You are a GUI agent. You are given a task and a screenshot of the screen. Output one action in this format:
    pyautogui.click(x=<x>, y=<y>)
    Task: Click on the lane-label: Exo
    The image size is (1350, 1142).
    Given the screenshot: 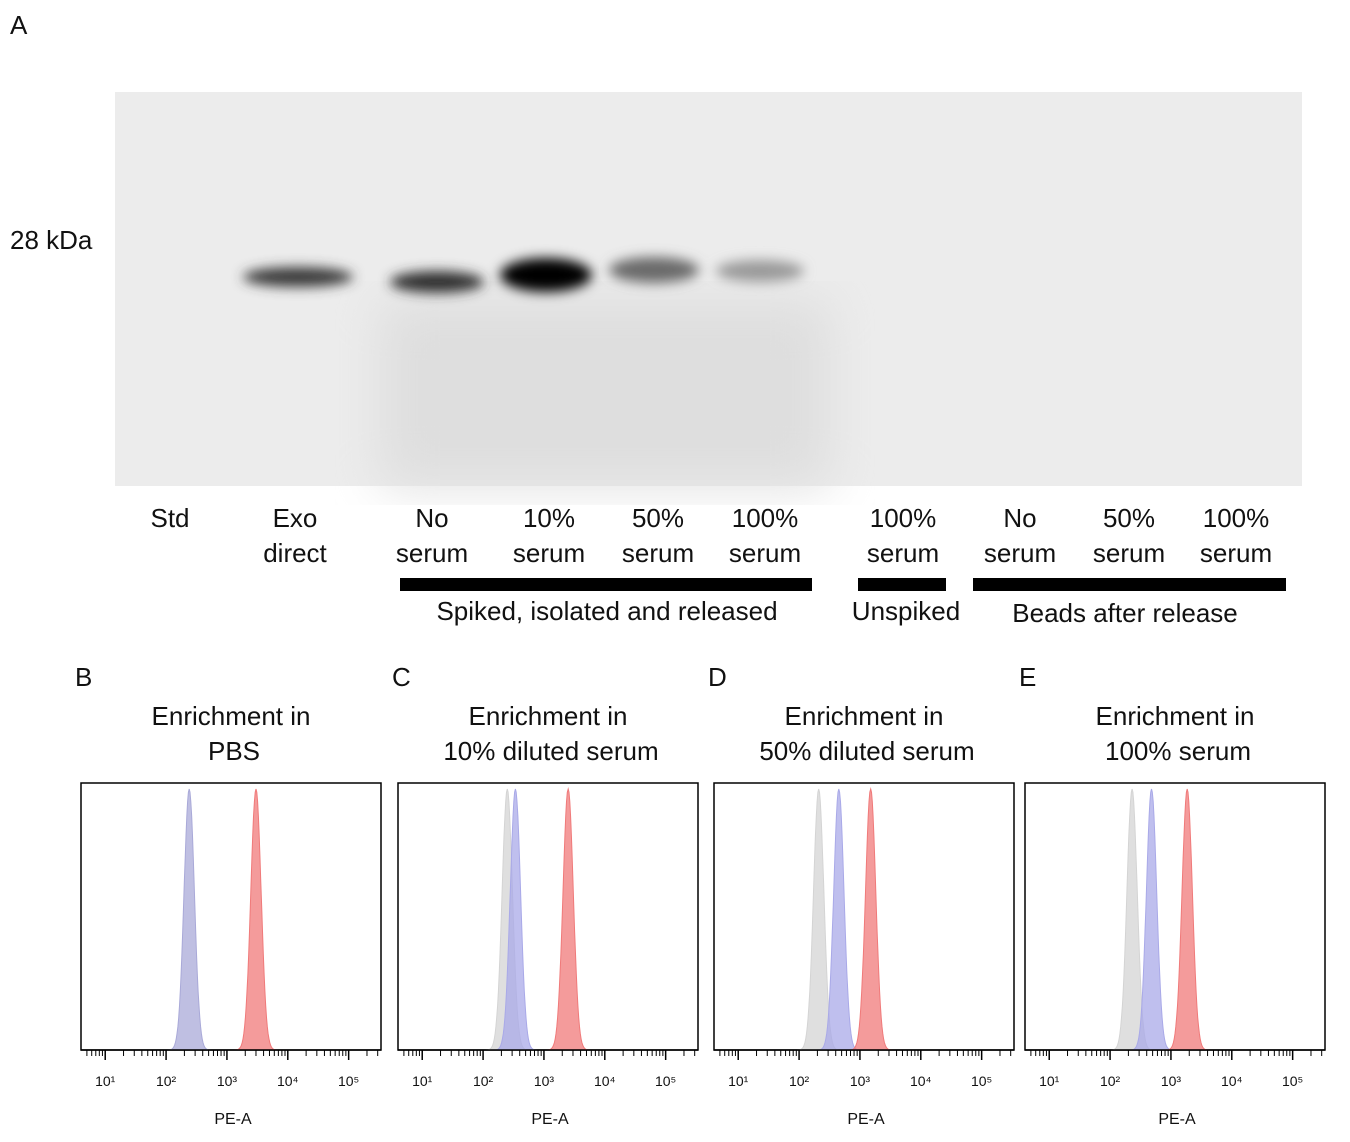 What is the action you would take?
    pyautogui.click(x=295, y=518)
    